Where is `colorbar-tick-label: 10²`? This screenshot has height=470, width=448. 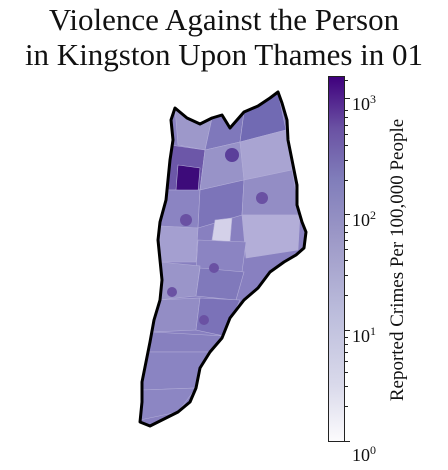 colorbar-tick-label: 10² is located at coordinates (364, 219).